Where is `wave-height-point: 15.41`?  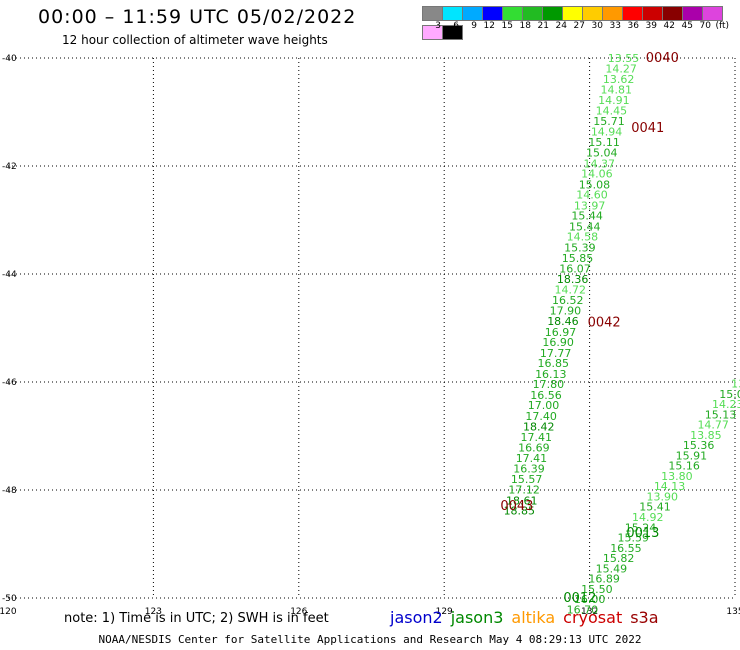
wave-height-point: 15.41 is located at coordinates (655, 507).